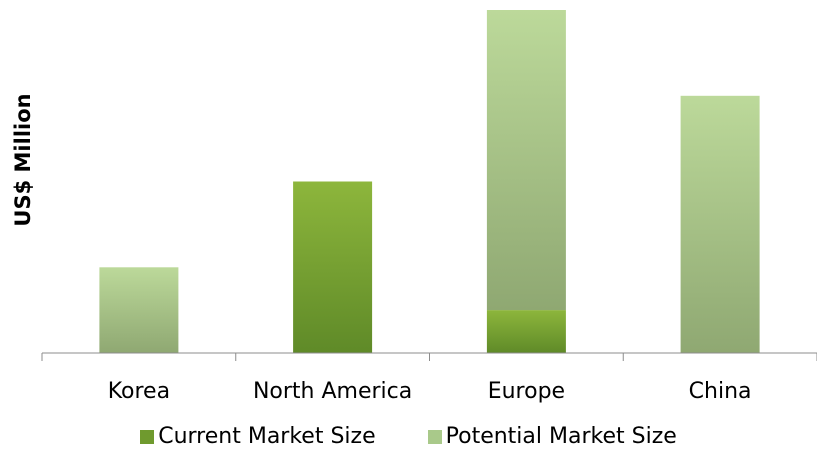 This screenshot has width=817, height=457. I want to click on legend-item-current: Current Market Size, so click(258, 436).